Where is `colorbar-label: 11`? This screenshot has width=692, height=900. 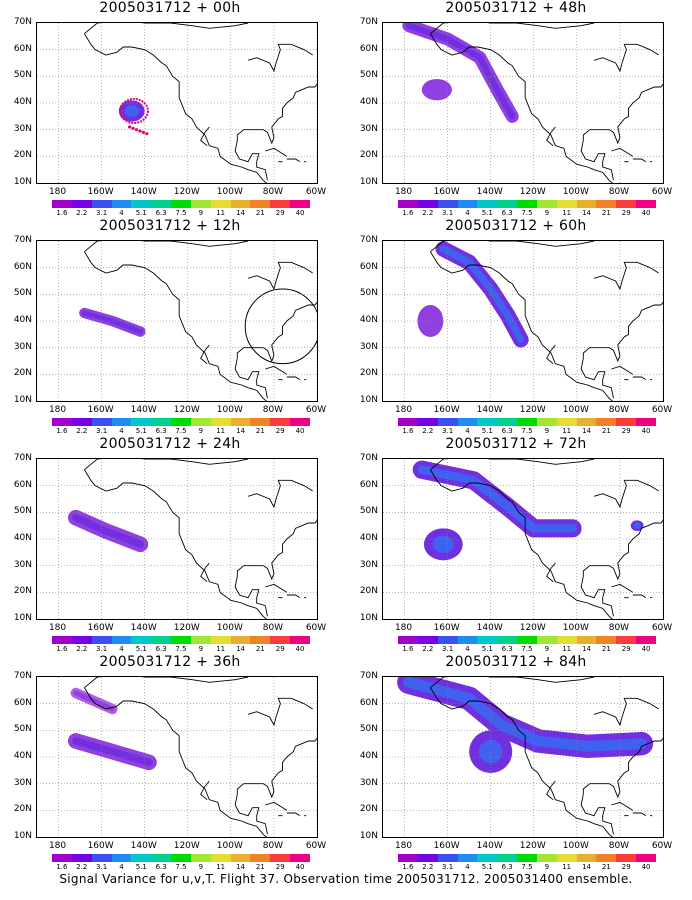
colorbar-label: 11 is located at coordinates (567, 867).